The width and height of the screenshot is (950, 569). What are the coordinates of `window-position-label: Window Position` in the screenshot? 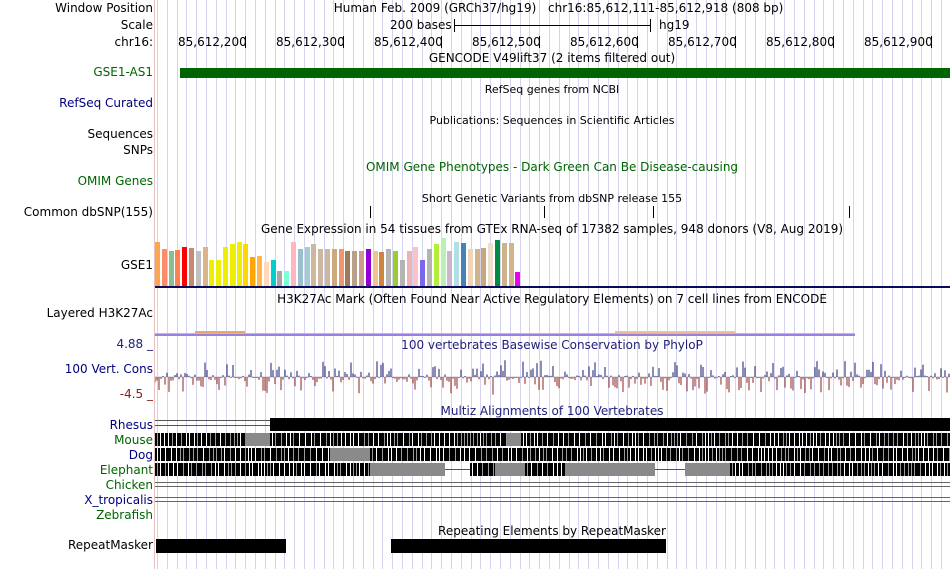 It's located at (104, 8).